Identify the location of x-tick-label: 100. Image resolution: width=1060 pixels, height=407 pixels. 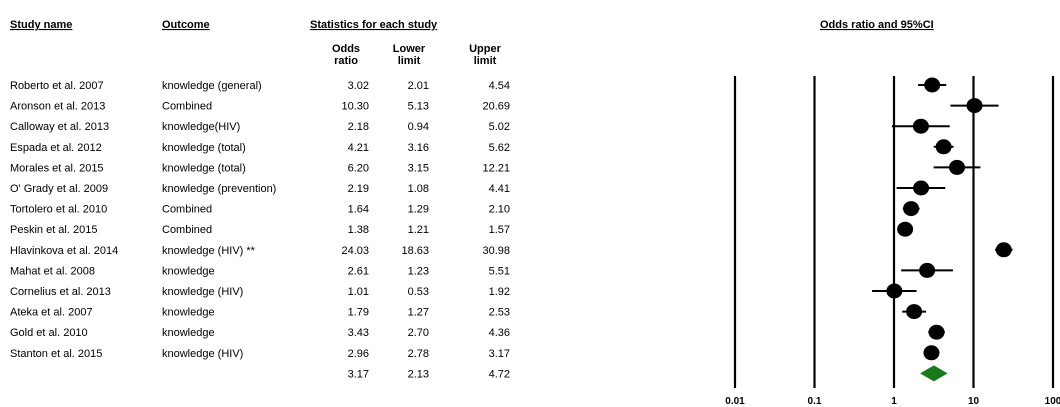
(1052, 401).